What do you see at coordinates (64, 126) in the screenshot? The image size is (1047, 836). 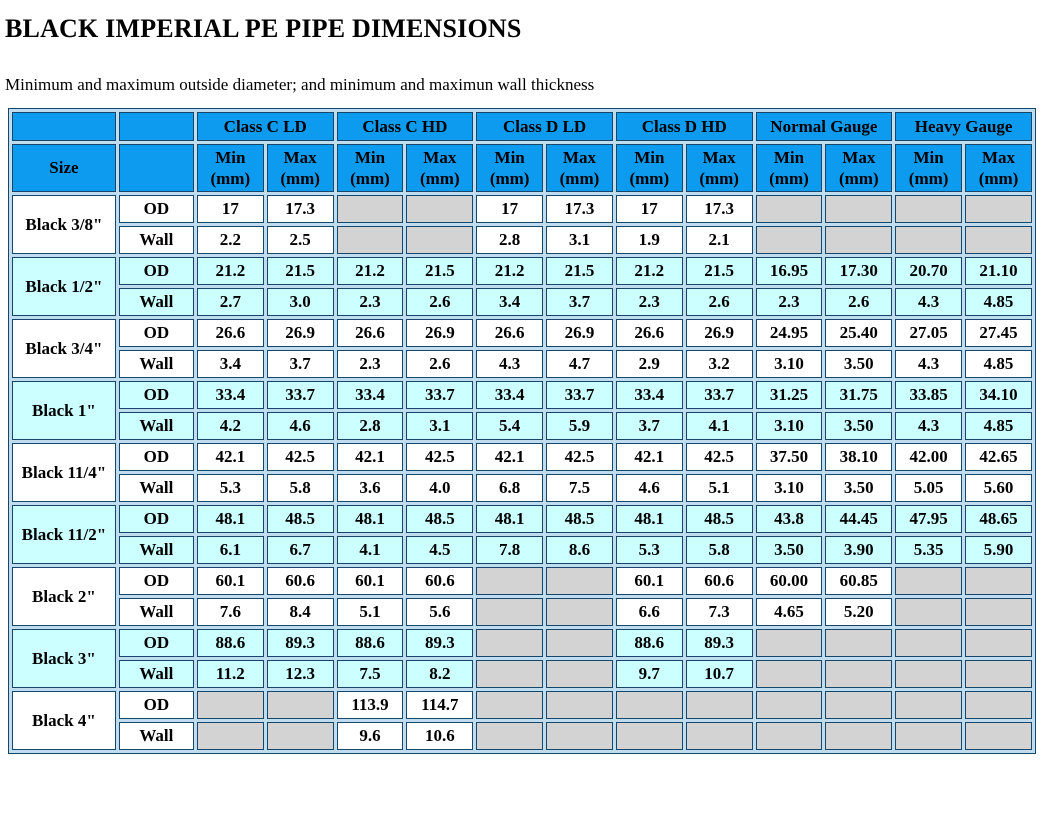 I see `size-header-spacer` at bounding box center [64, 126].